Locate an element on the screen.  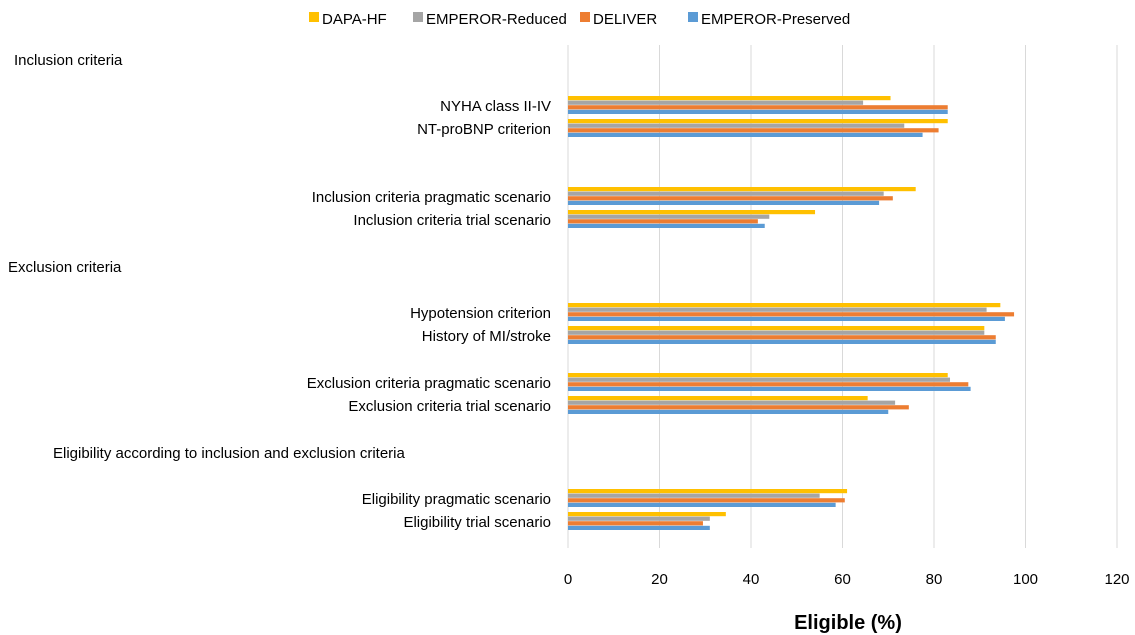
x-tick-label: 40 is located at coordinates (751, 579).